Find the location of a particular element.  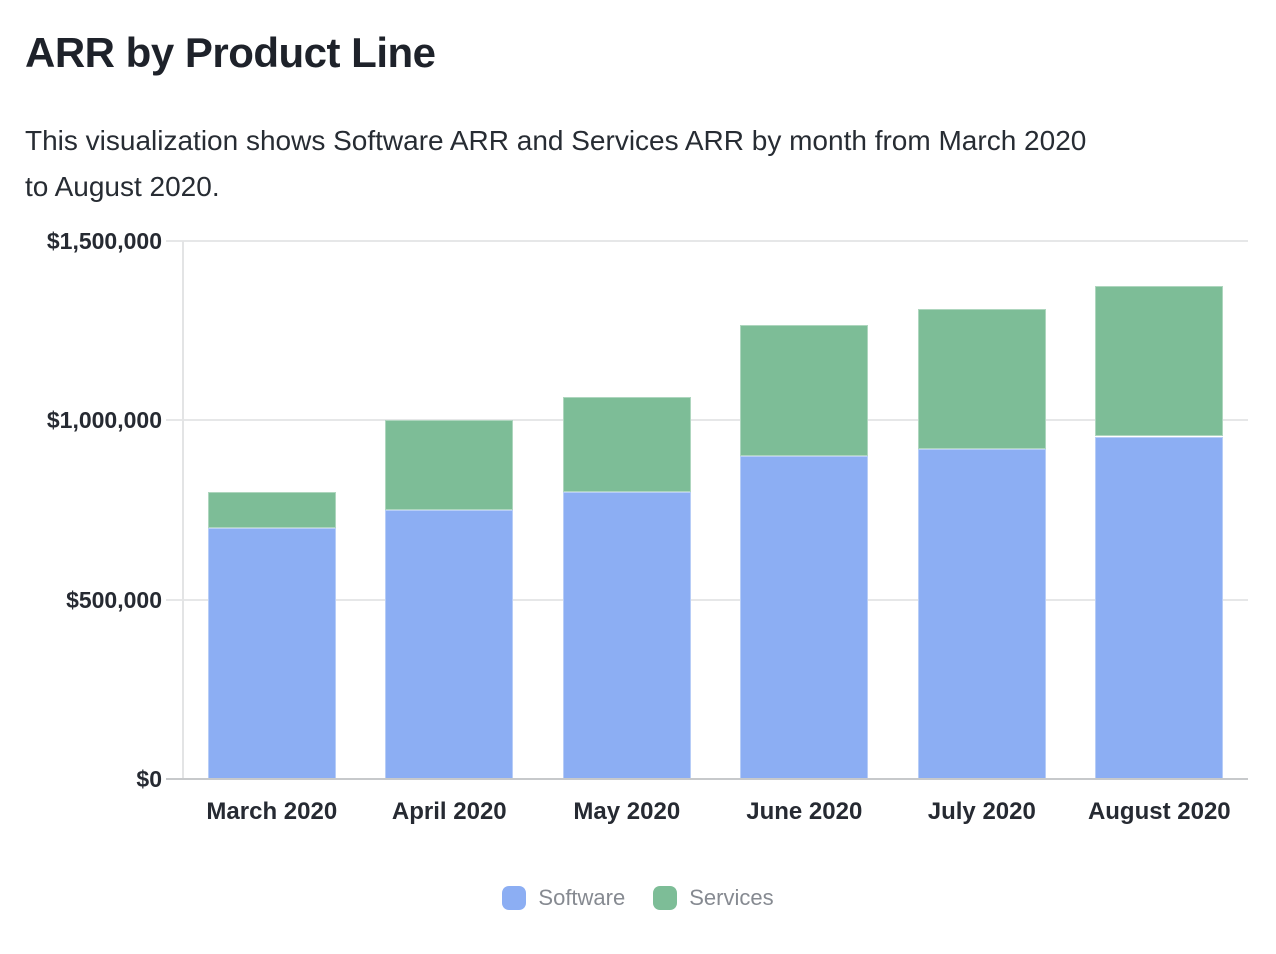

subtitle-line-2: to August 2020. is located at coordinates (122, 186).